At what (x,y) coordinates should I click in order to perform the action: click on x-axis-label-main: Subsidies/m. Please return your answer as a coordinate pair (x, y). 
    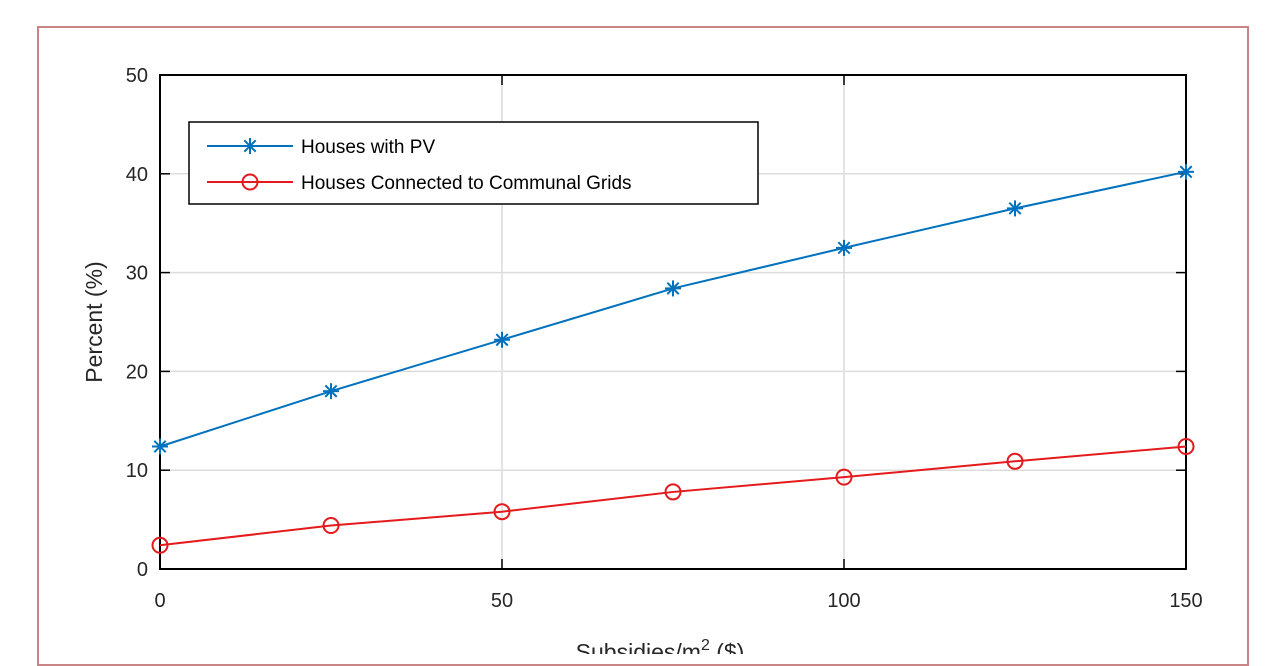
    Looking at the image, I should click on (638, 646).